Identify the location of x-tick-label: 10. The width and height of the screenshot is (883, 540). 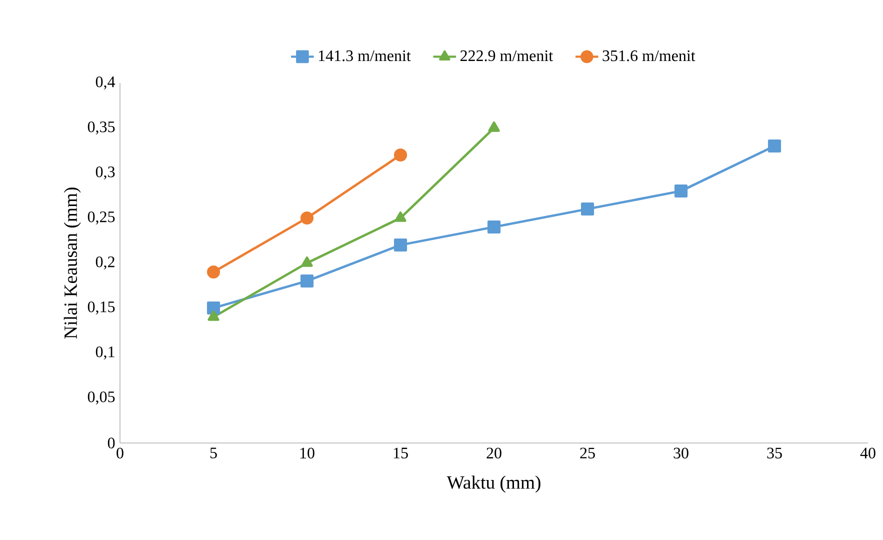
(307, 453).